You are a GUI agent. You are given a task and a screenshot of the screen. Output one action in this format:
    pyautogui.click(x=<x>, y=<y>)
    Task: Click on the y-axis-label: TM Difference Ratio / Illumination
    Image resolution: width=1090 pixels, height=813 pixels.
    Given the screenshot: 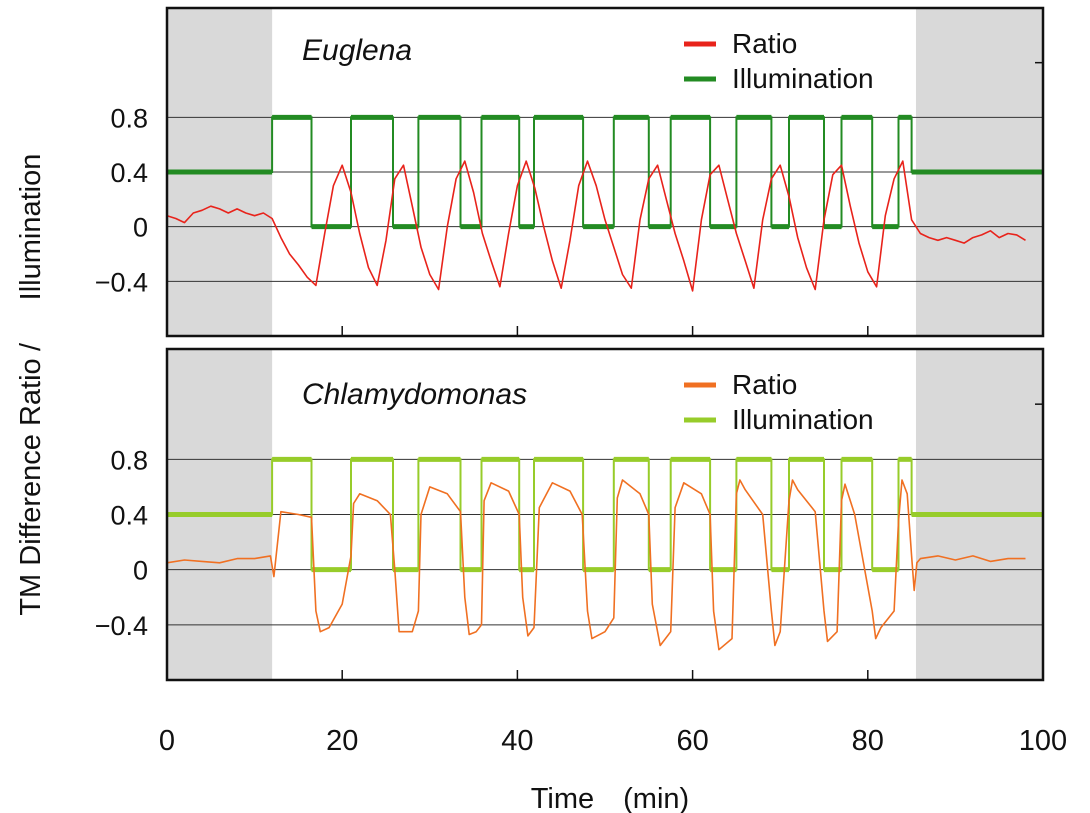 What is the action you would take?
    pyautogui.click(x=31, y=385)
    